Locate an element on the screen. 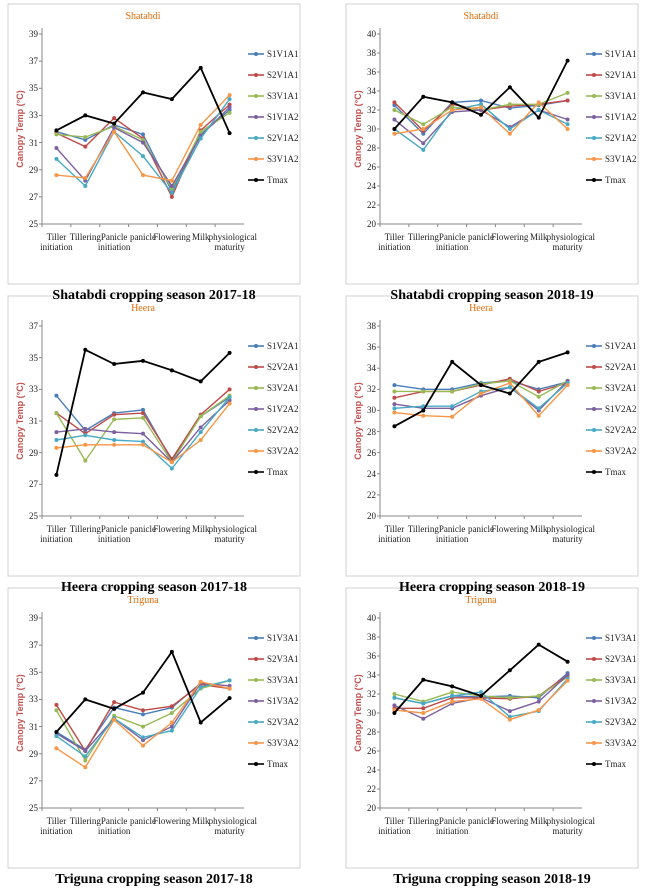 The image size is (648, 888). chart-frame is located at coordinates (492, 728).